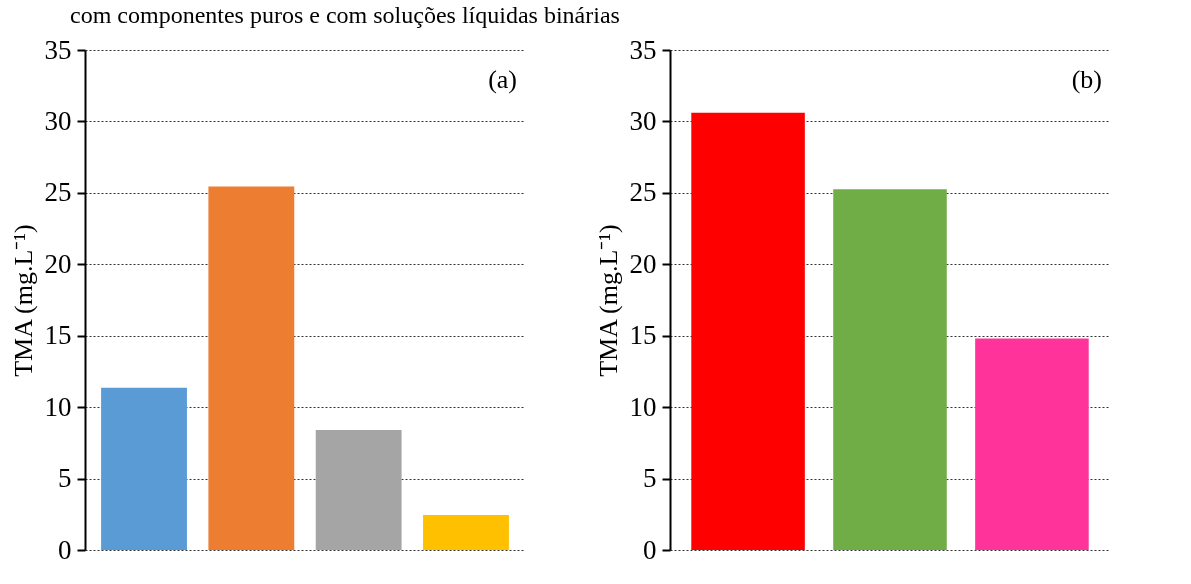 This screenshot has height=584, width=1191. Describe the element at coordinates (1086, 79) in the screenshot. I see `annotation: (b)` at that location.